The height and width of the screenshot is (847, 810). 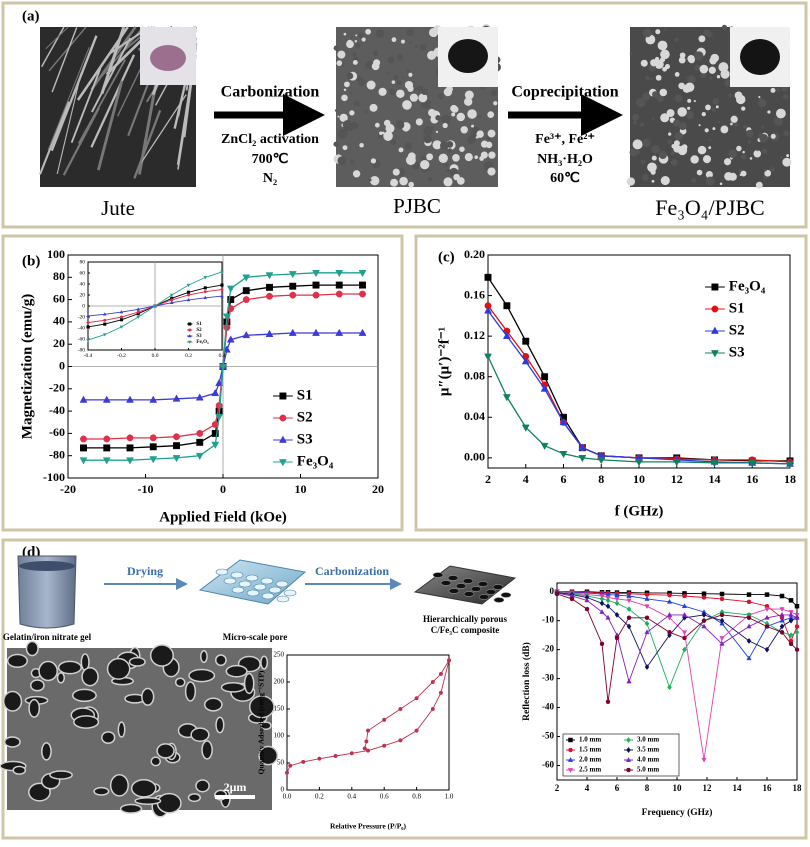 What do you see at coordinates (83, 306) in the screenshot?
I see `y-tick-label: 0` at bounding box center [83, 306].